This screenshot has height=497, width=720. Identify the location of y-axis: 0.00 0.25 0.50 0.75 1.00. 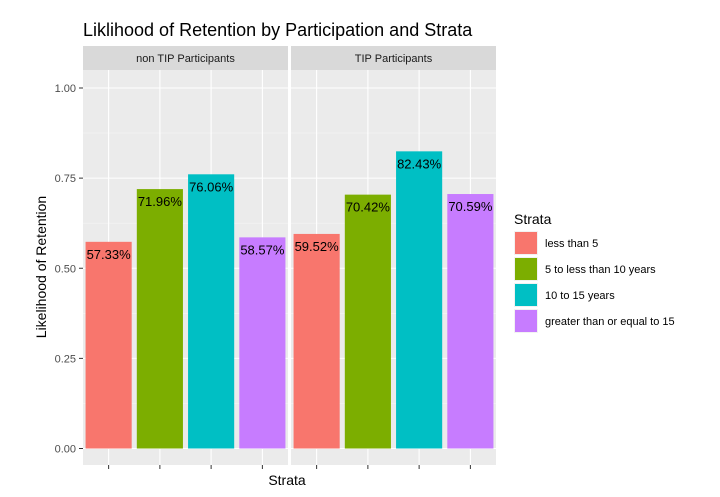
(69, 269).